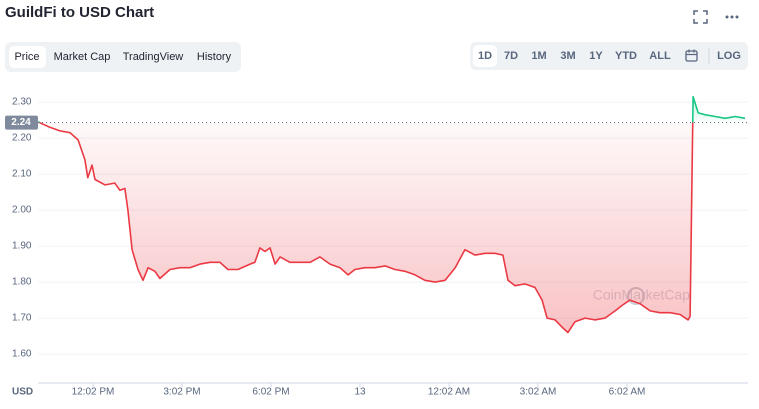  I want to click on y-tick-label: 1.90, so click(22, 246).